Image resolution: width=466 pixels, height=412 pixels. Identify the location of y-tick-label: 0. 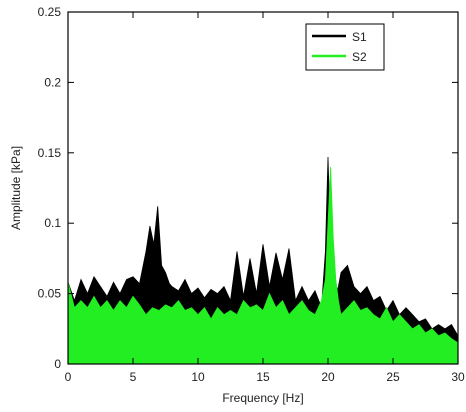
(57, 364).